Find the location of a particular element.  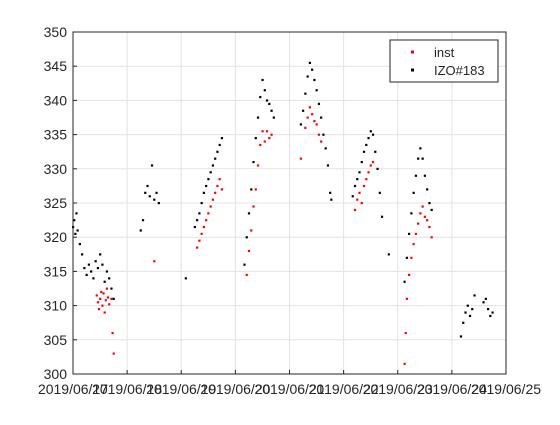

legend-marker is located at coordinates (412, 70).